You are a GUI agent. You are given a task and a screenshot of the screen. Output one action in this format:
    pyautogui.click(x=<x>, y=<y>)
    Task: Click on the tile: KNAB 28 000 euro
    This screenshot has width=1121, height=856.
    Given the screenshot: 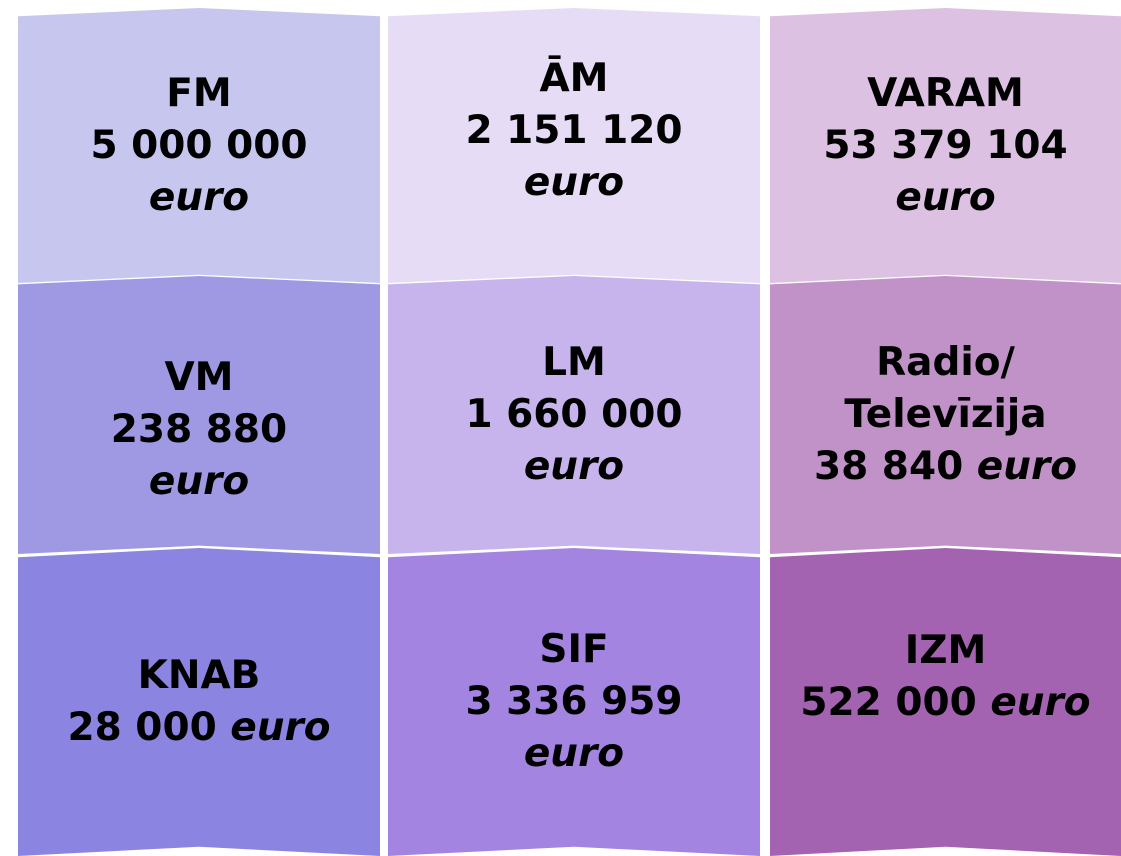 What is the action you would take?
    pyautogui.click(x=199, y=702)
    